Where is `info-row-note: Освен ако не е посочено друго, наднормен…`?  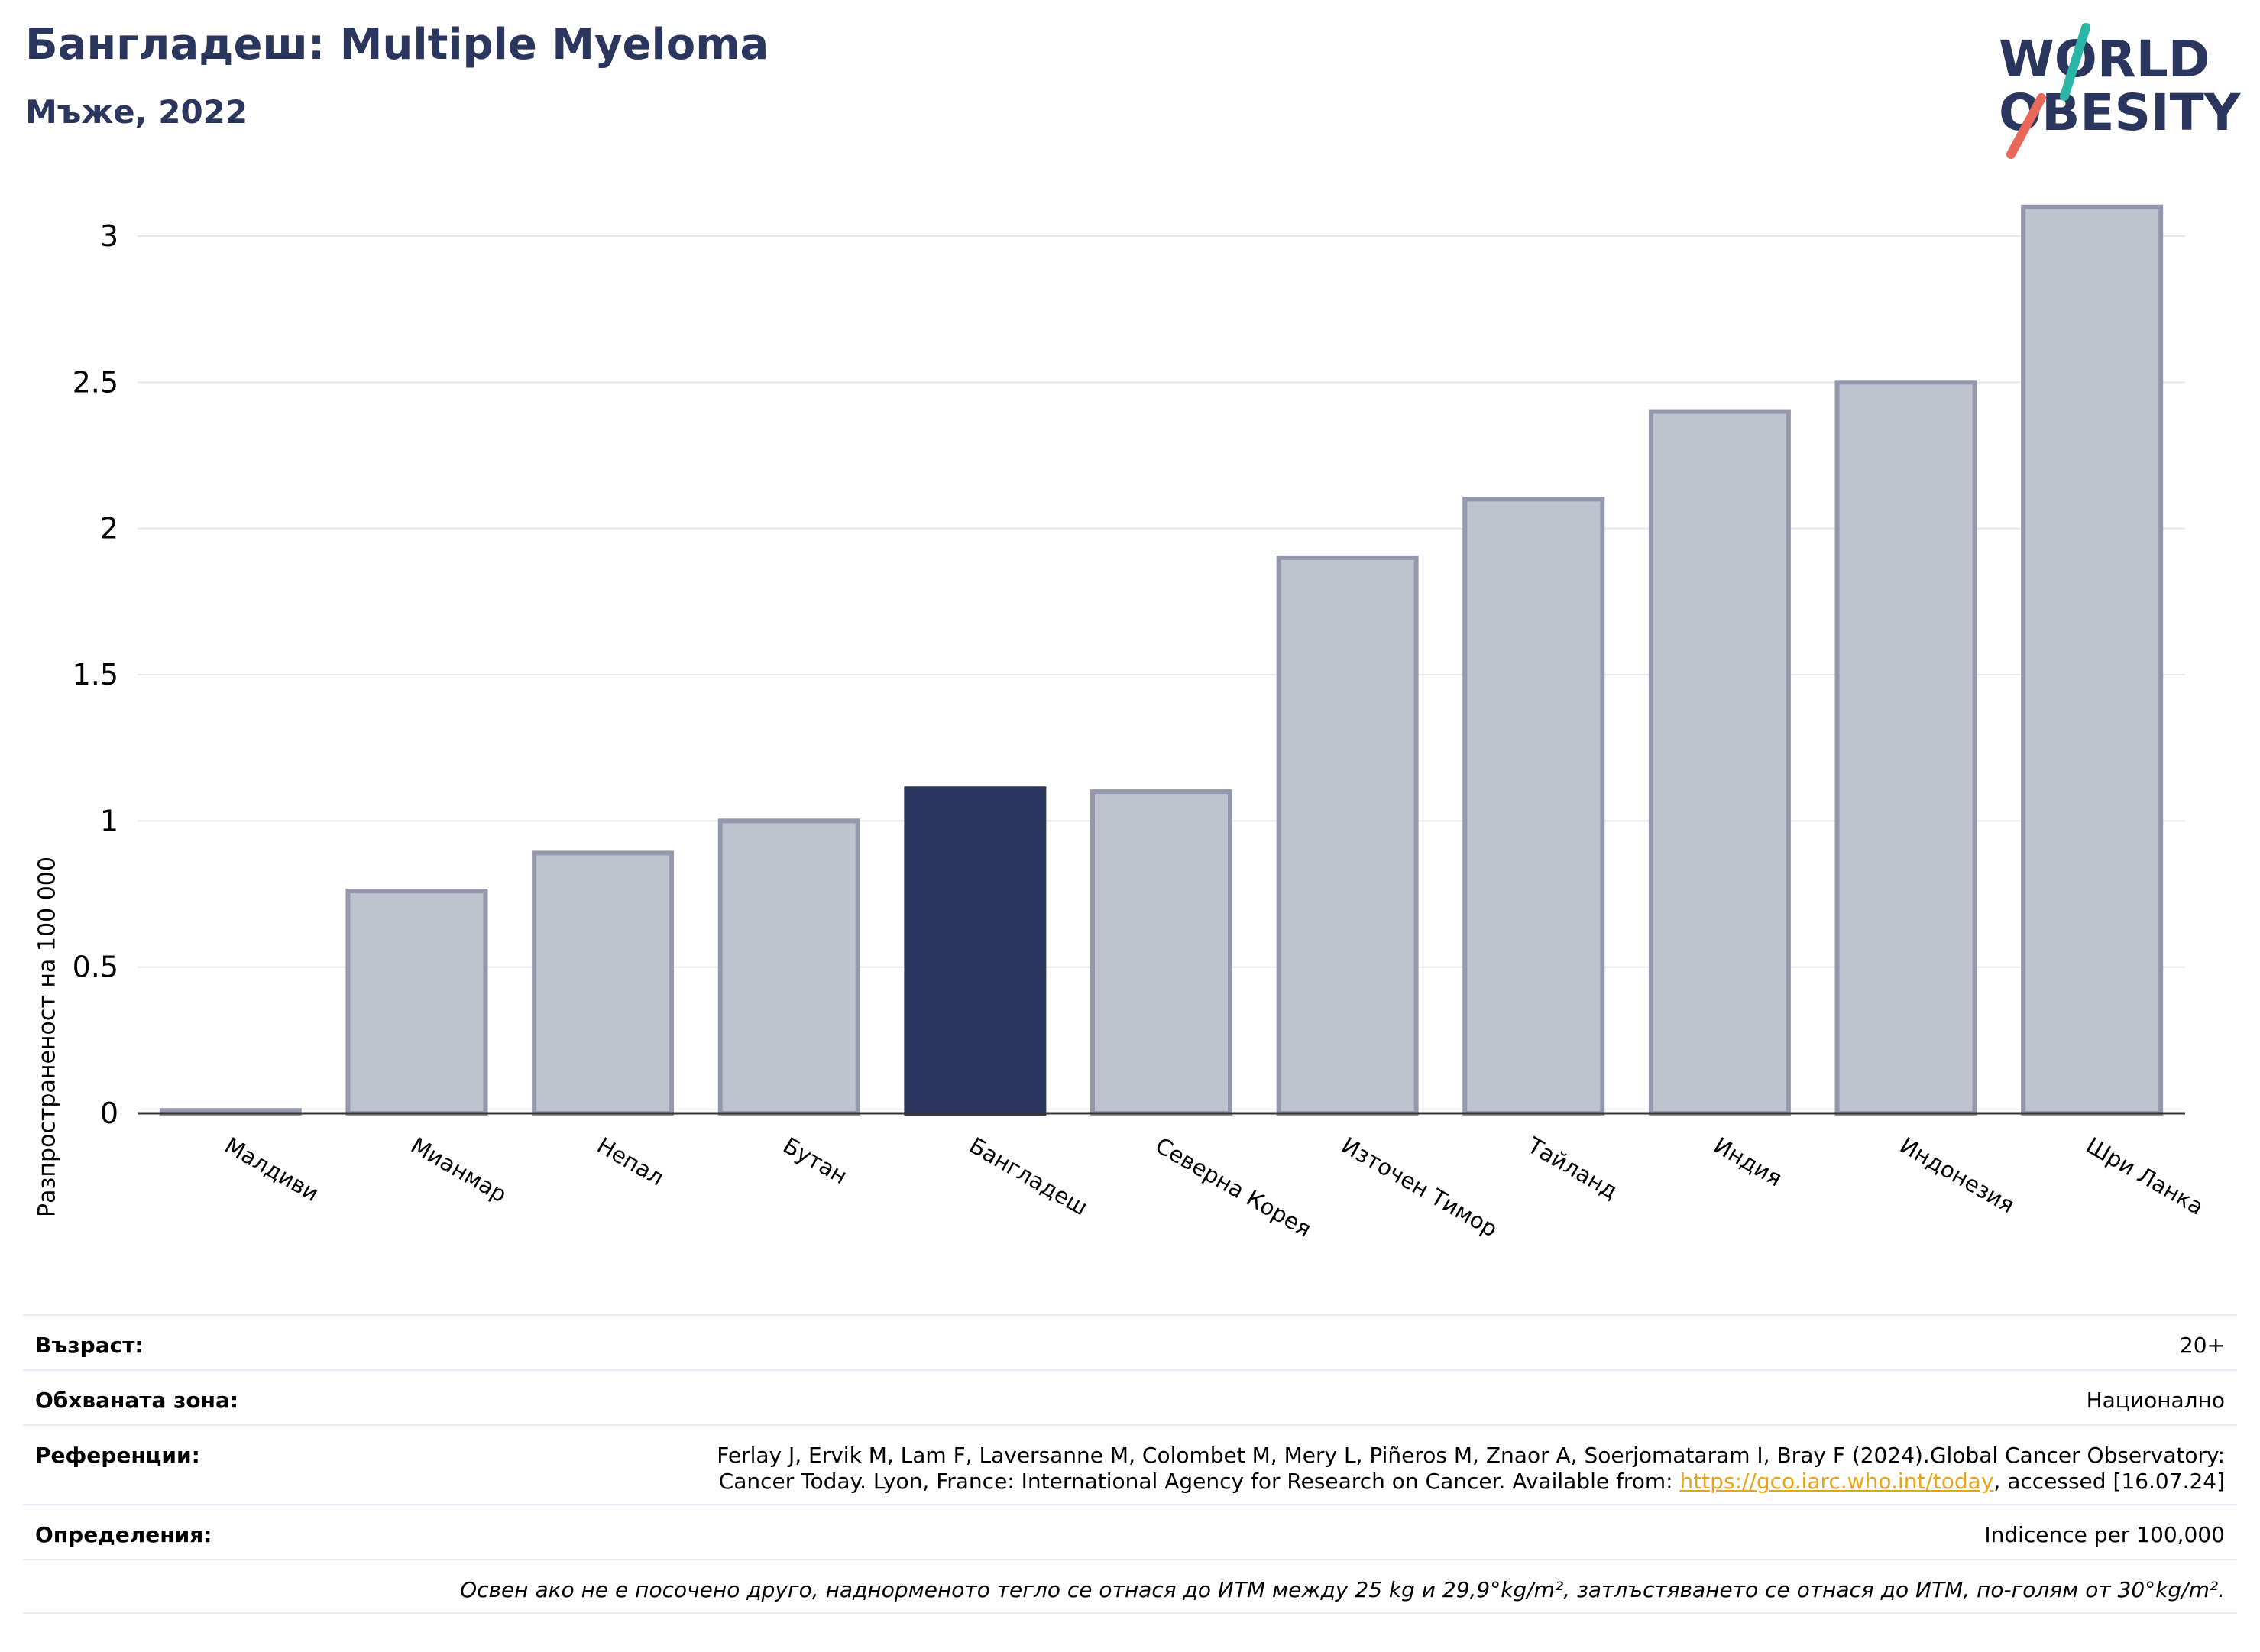
info-row-note: Освен ако не е посочено друго, наднормен… is located at coordinates (1130, 1586).